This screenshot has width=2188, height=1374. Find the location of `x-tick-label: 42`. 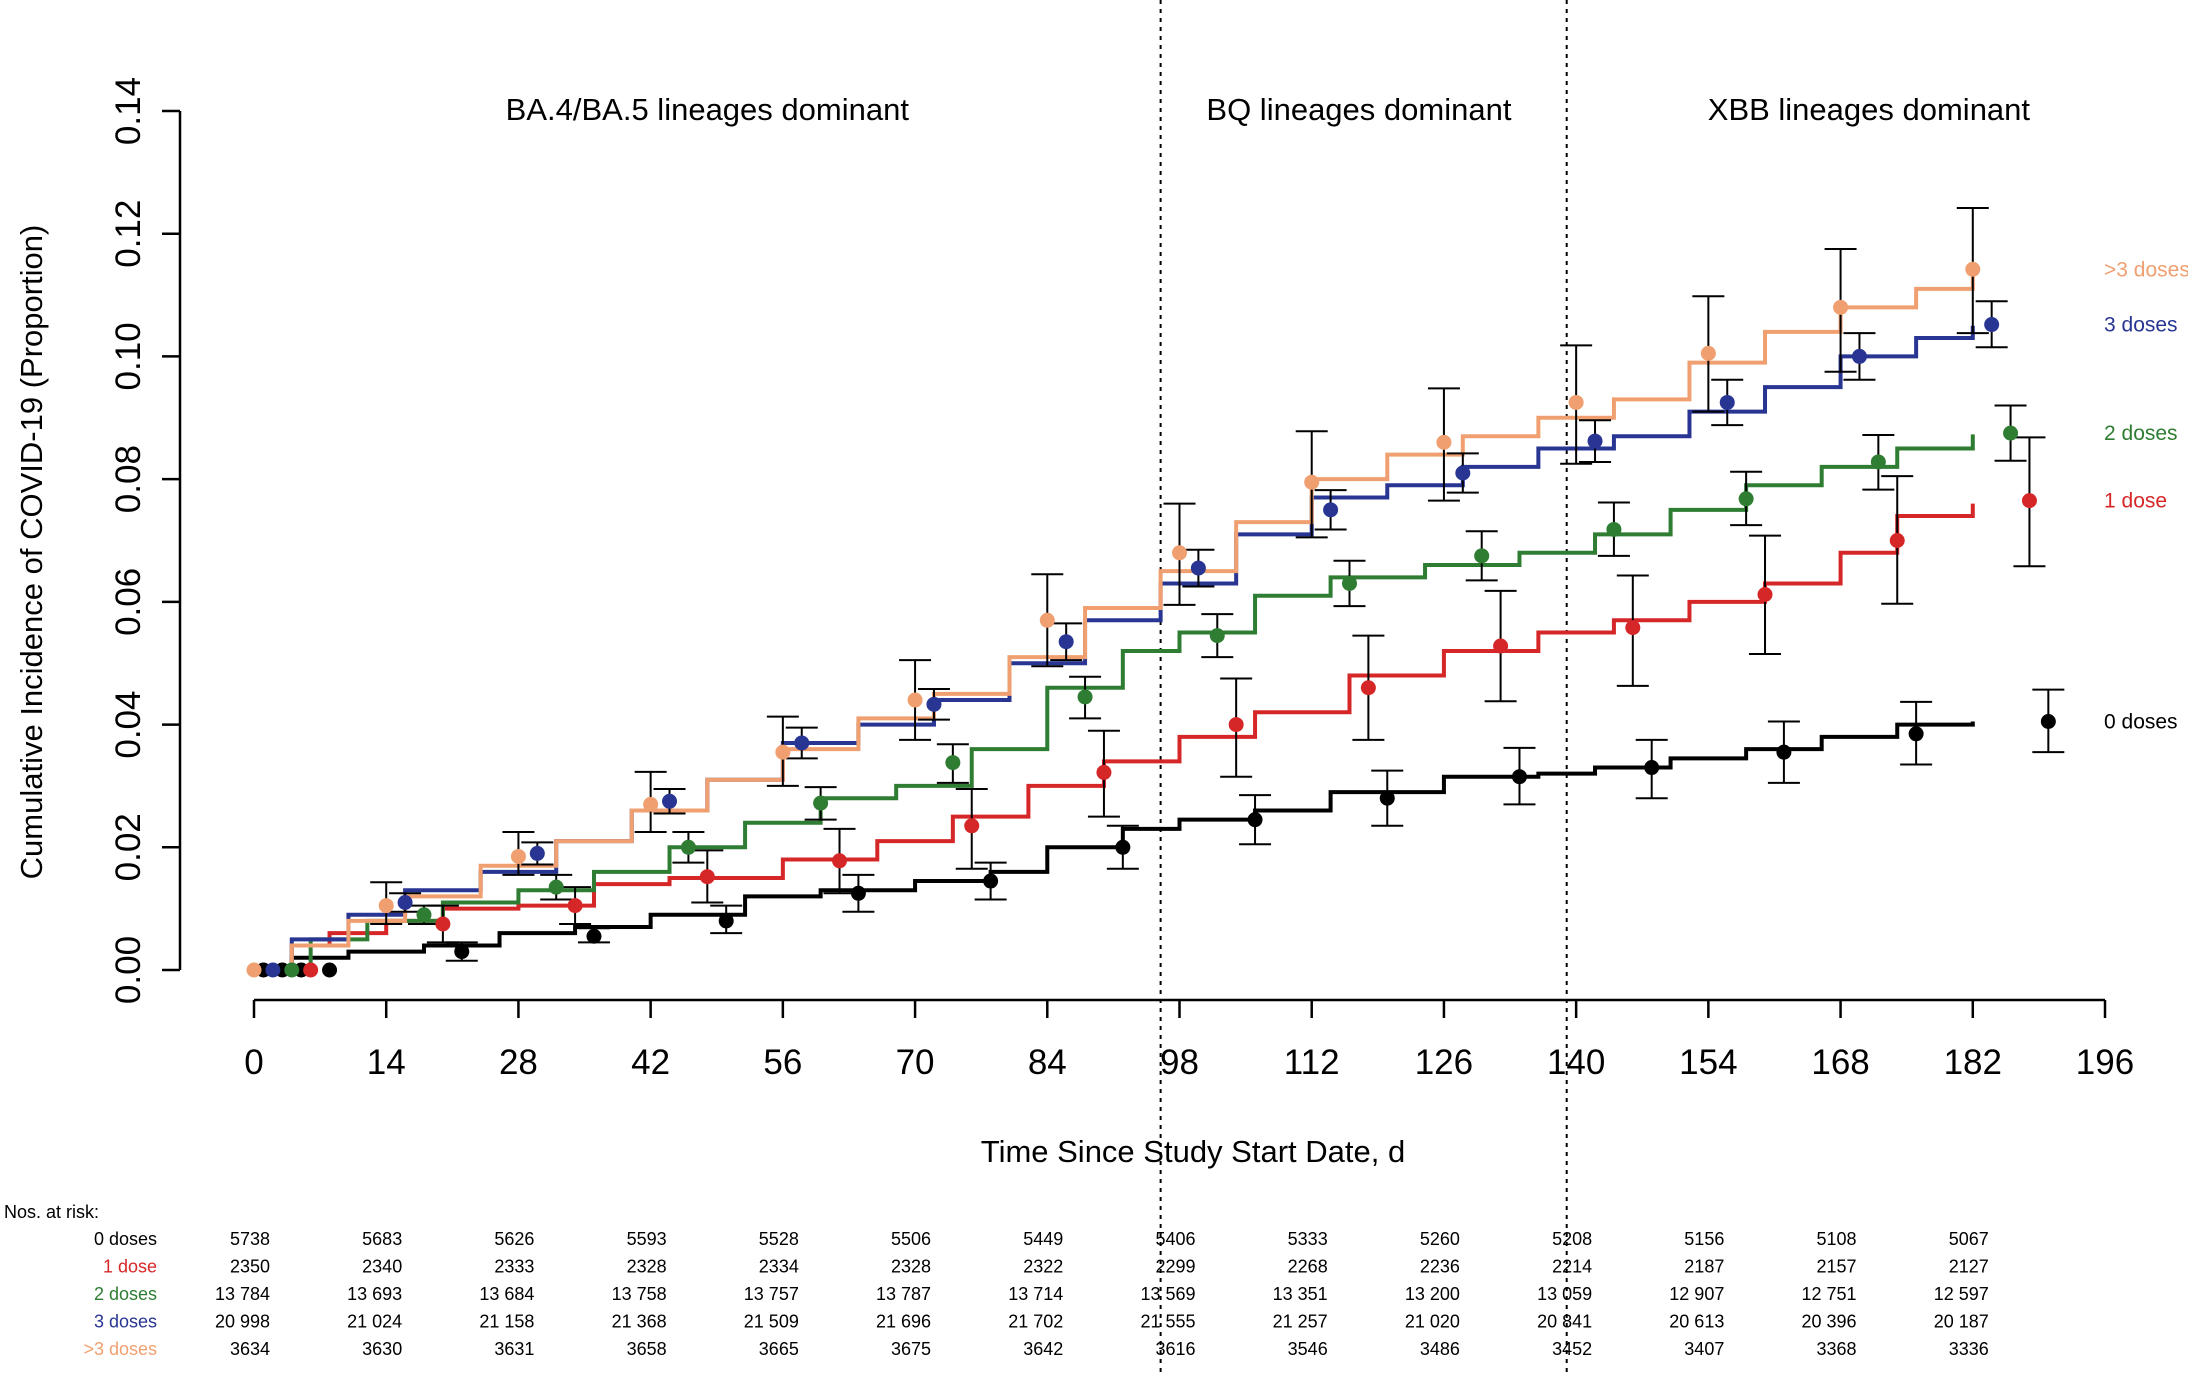

x-tick-label: 42 is located at coordinates (650, 1062).